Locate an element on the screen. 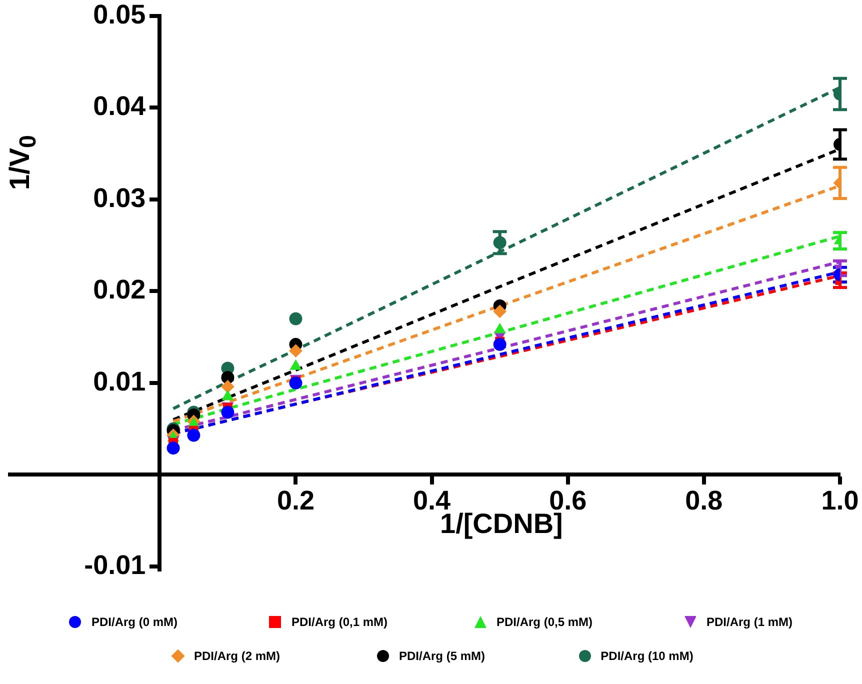 This screenshot has width=862, height=684. x-tick-label: 0.8 is located at coordinates (704, 500).